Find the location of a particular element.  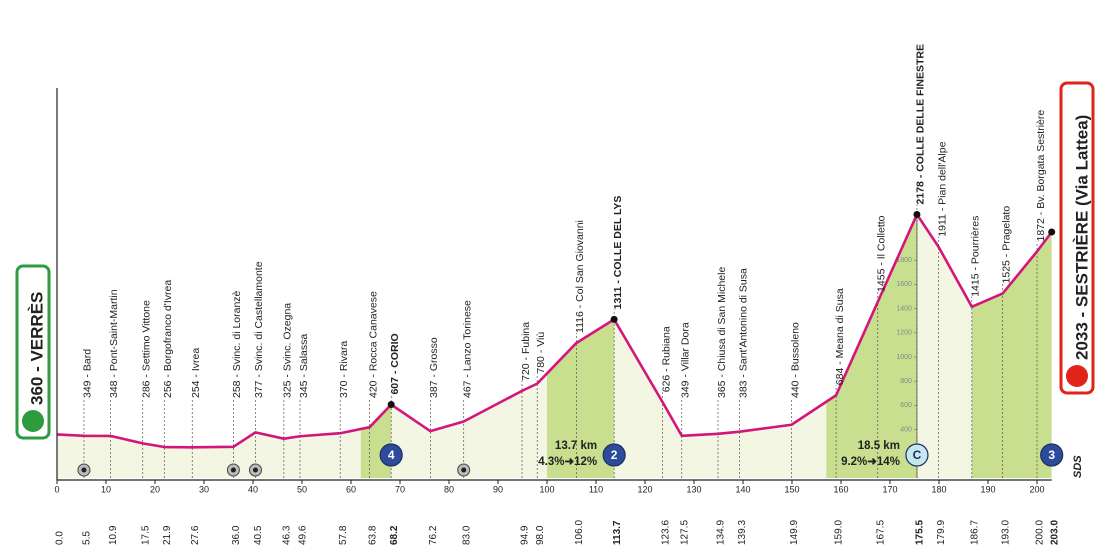

x-tick-label: 90 is located at coordinates (498, 489).